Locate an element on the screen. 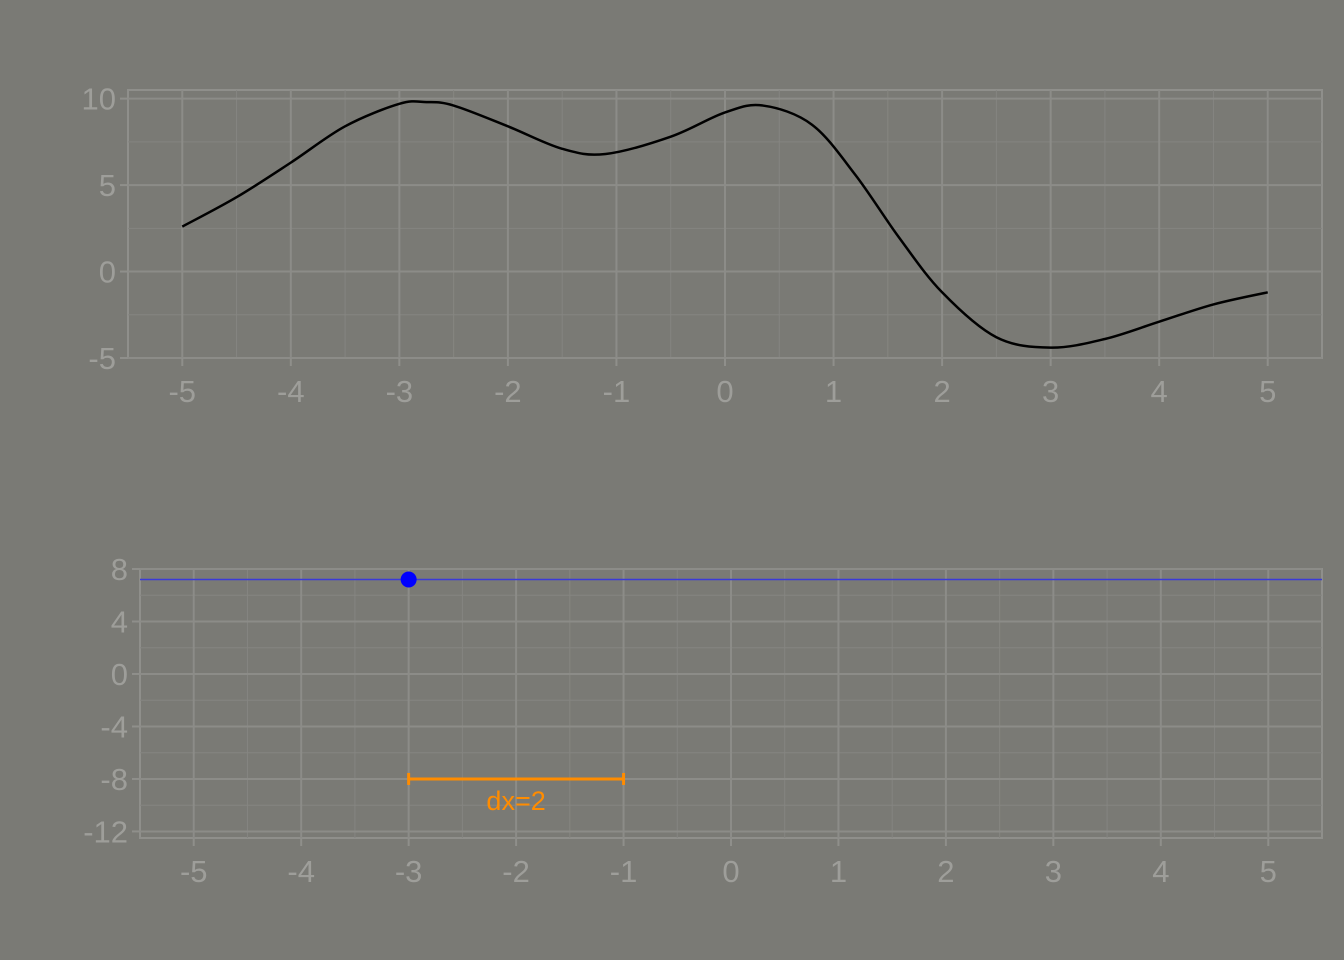 Image resolution: width=1344 pixels, height=960 pixels. y-tick-label: -4 is located at coordinates (114, 726).